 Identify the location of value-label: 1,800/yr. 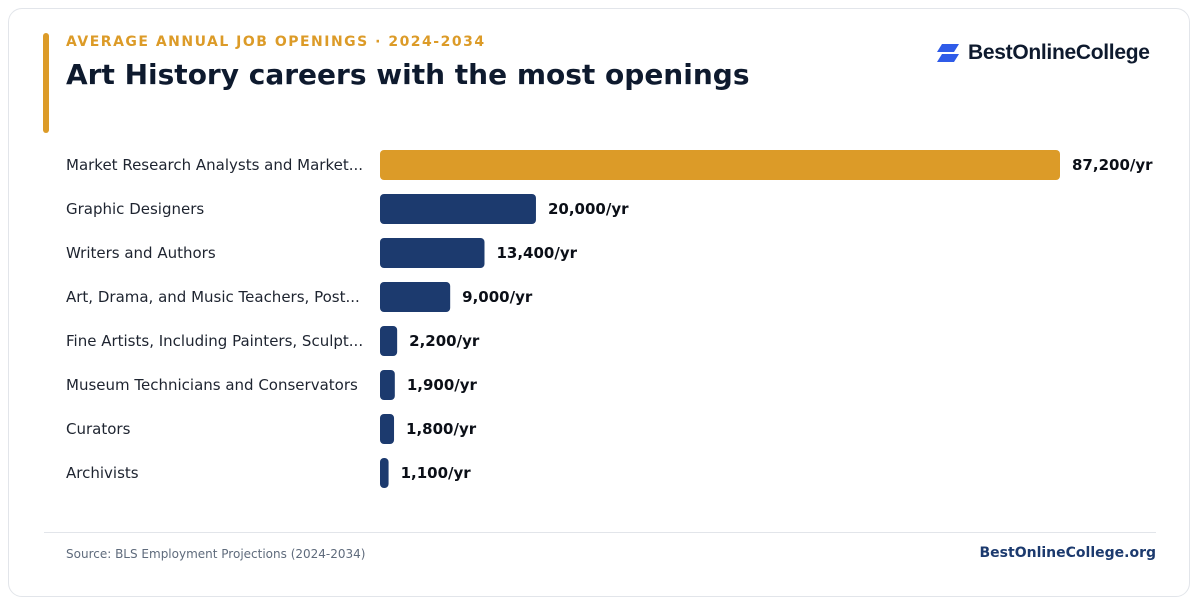
(441, 429).